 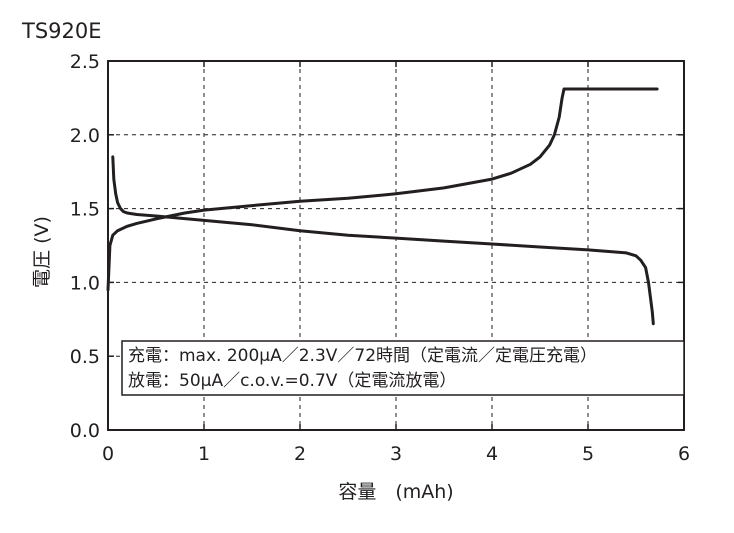 What do you see at coordinates (108, 454) in the screenshot?
I see `x-tick-label: 0` at bounding box center [108, 454].